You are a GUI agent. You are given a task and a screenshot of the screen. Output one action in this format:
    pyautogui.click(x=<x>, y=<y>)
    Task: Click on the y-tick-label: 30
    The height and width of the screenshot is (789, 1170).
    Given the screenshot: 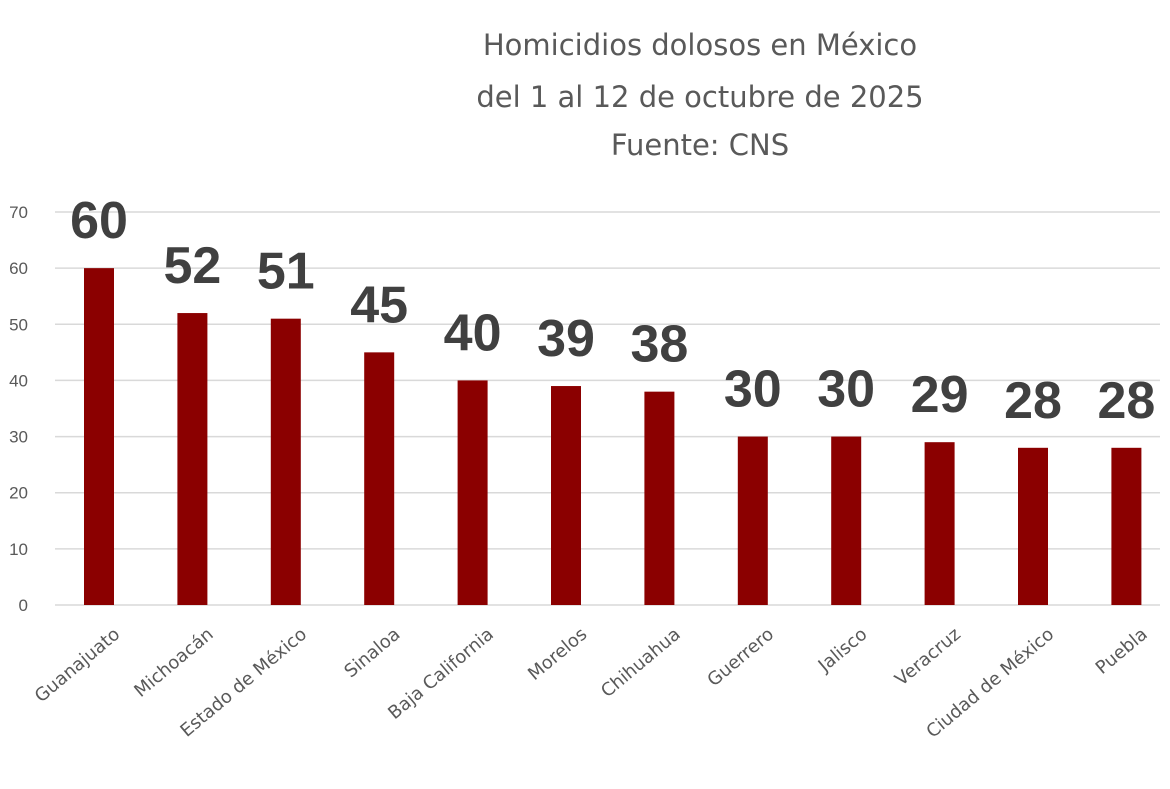 What is the action you would take?
    pyautogui.click(x=18, y=437)
    